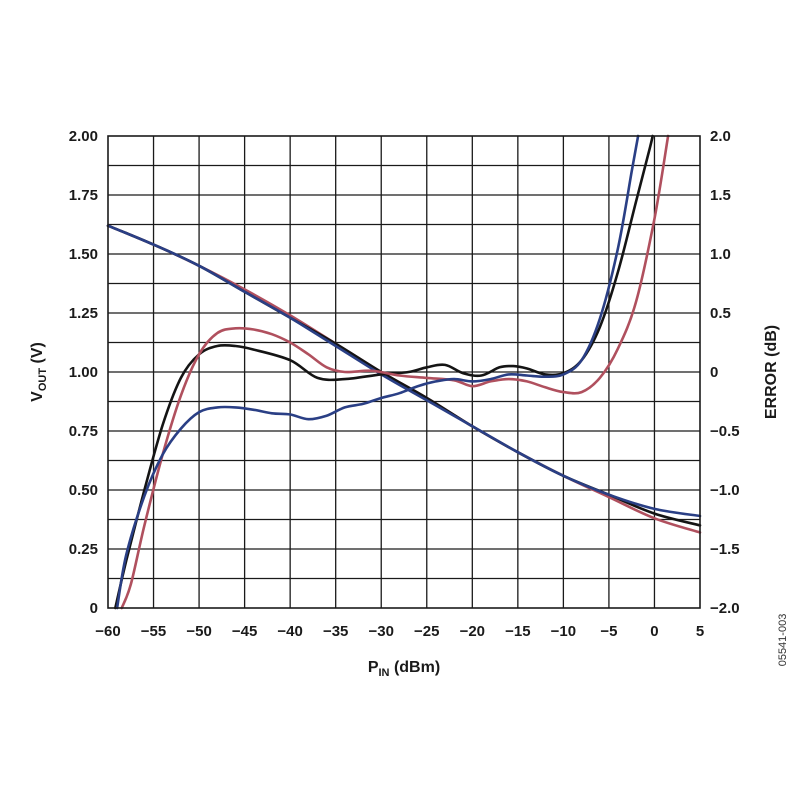  Describe the element at coordinates (720, 136) in the screenshot. I see `y-right-tick-label: 2.0` at that location.